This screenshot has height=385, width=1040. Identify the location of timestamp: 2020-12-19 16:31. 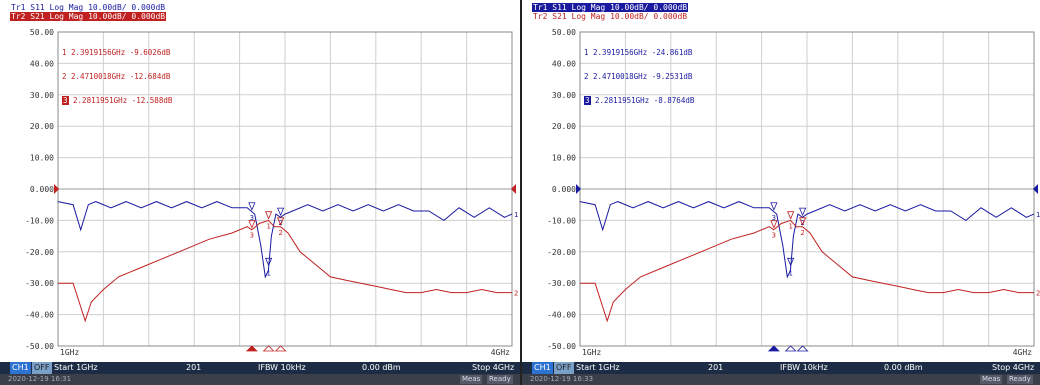
(40, 379).